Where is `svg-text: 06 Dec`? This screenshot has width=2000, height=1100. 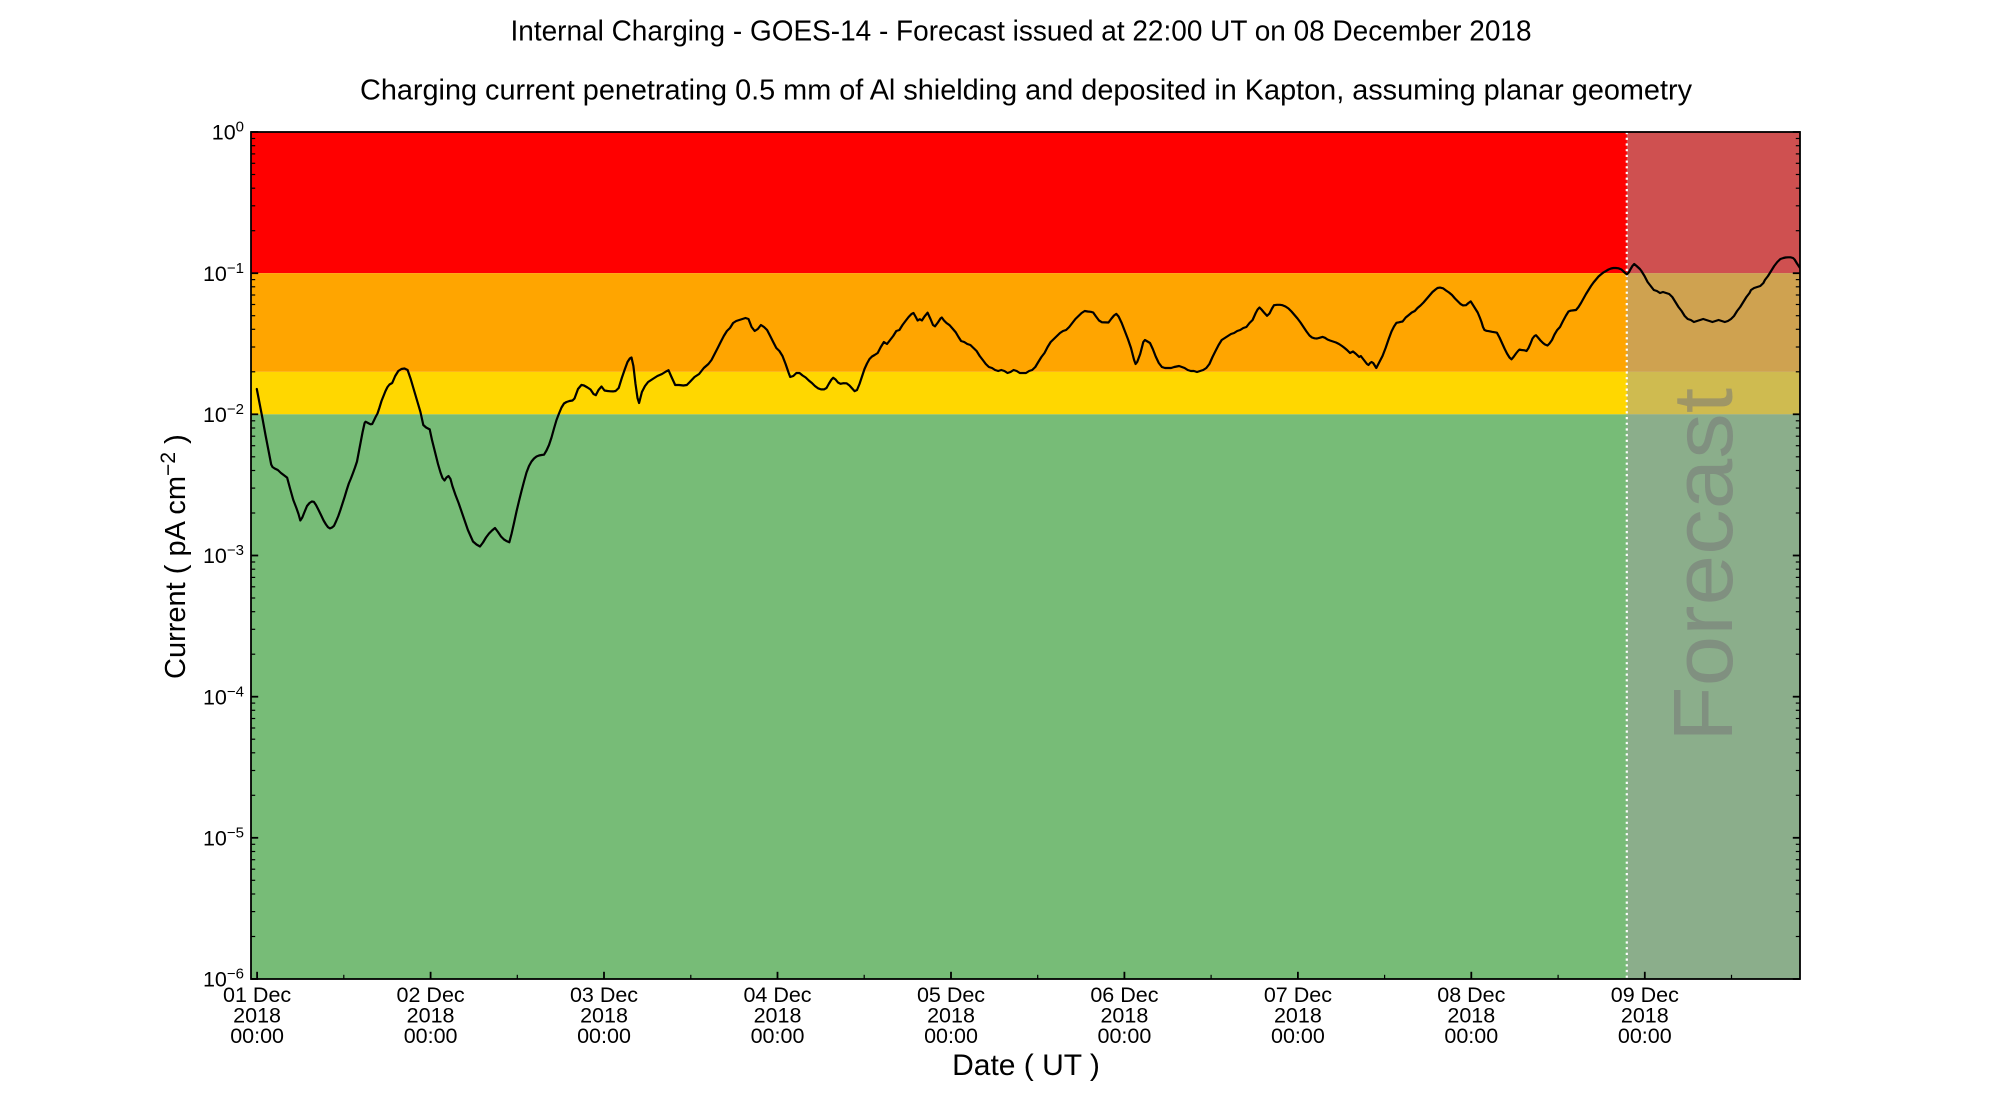 svg-text: 06 Dec is located at coordinates (1124, 995).